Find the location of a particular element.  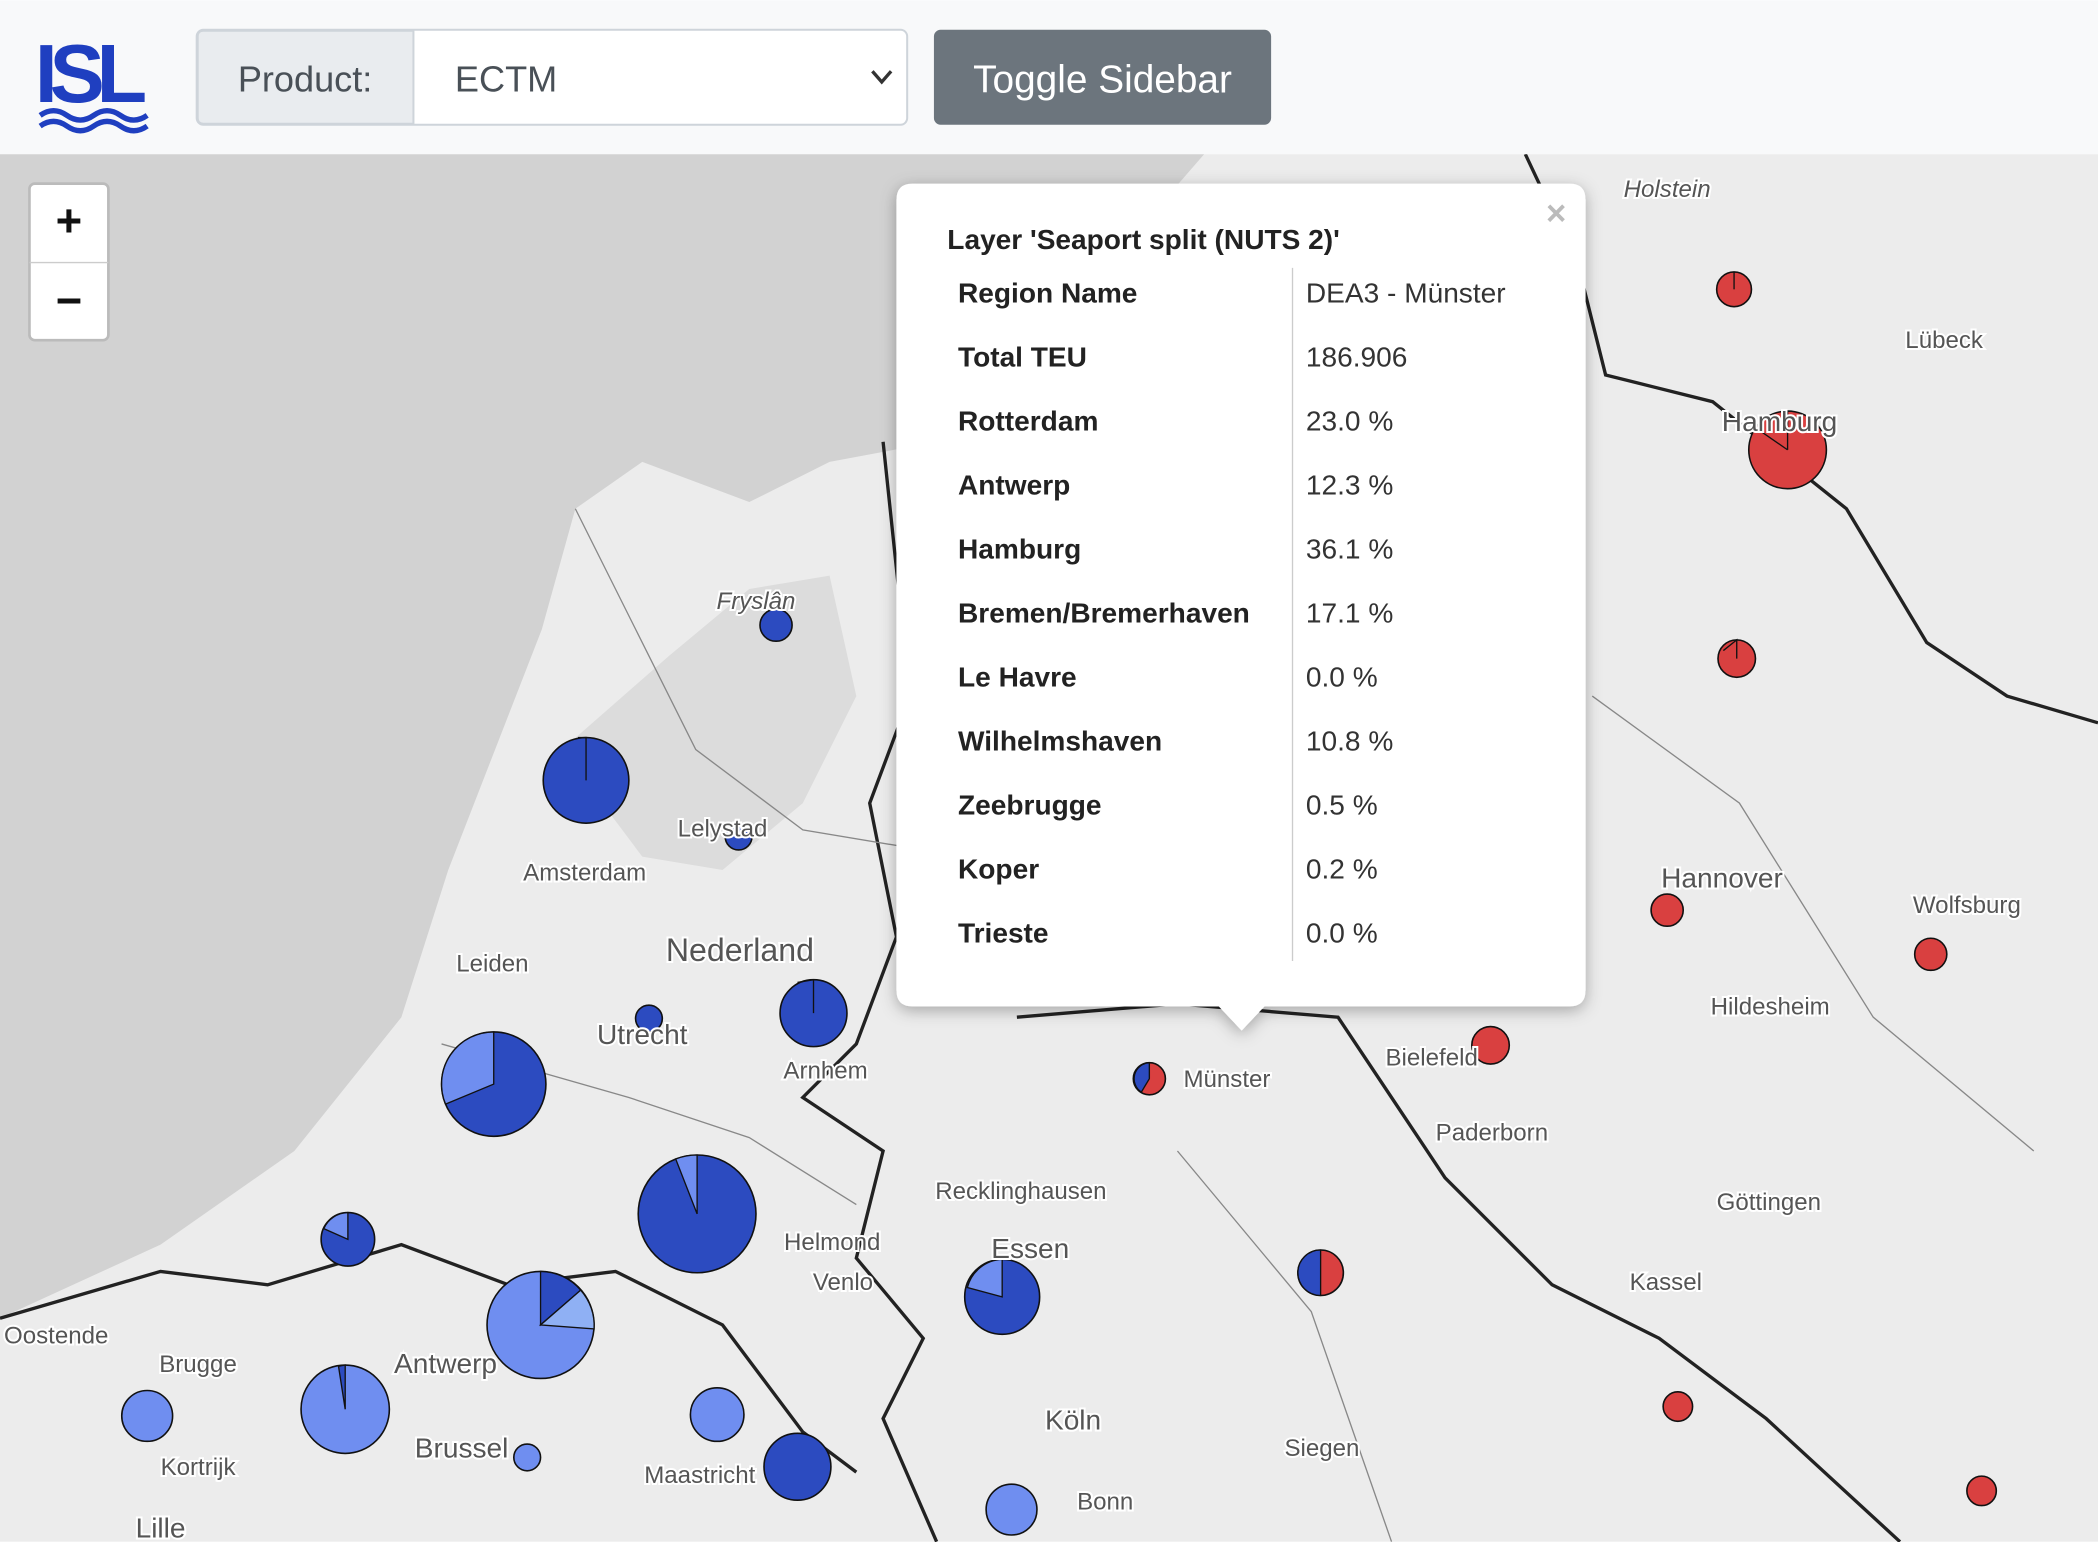

row-value: 12.3 % is located at coordinates (1349, 485).